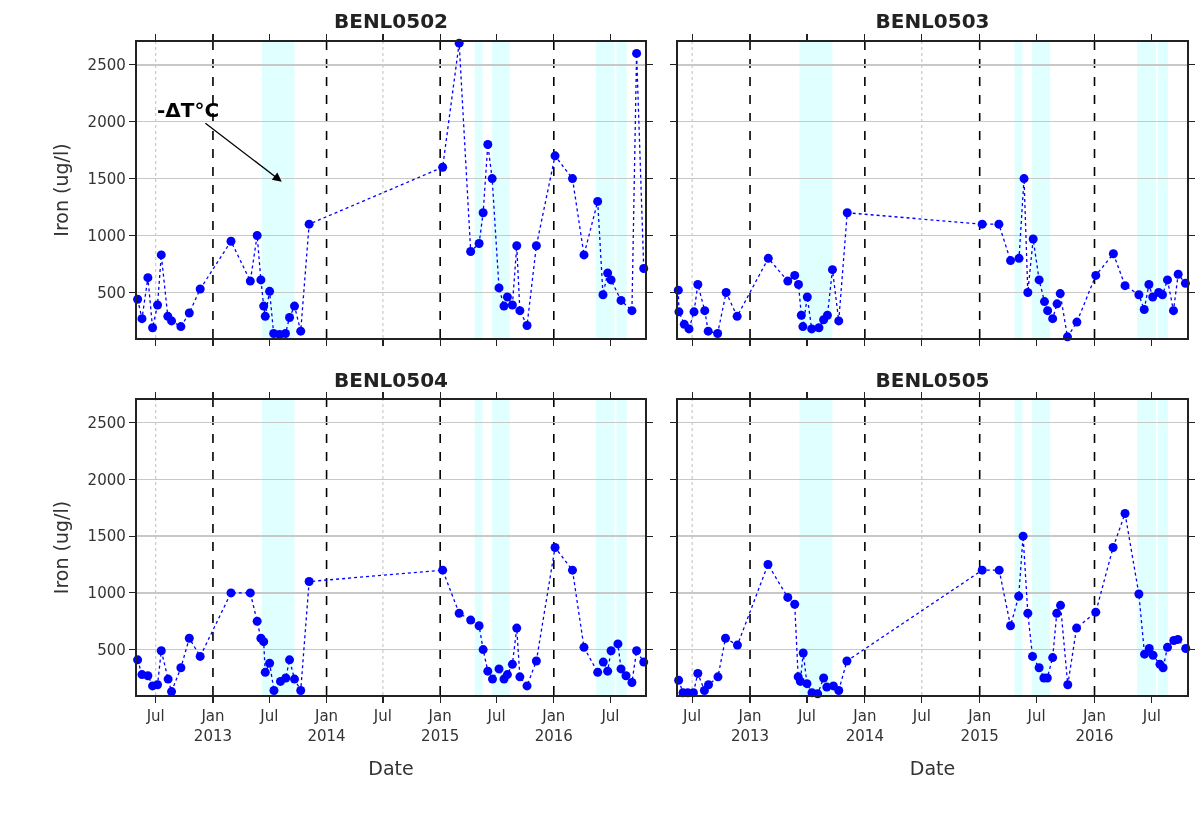 The image size is (1196, 836). Describe the element at coordinates (106, 536) in the screenshot. I see `y-tick-label: 1500` at that location.